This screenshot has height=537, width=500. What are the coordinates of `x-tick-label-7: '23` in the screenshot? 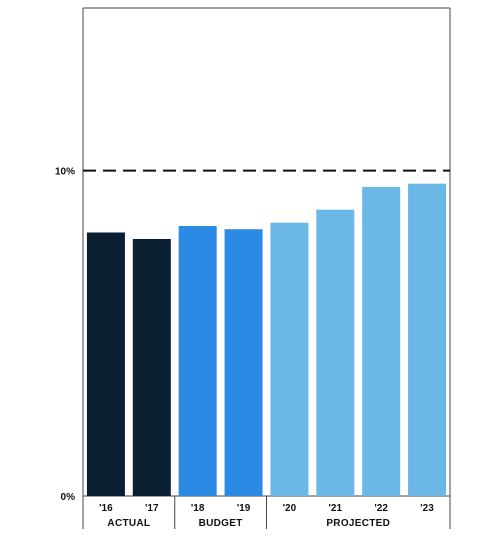 It's located at (427, 508).